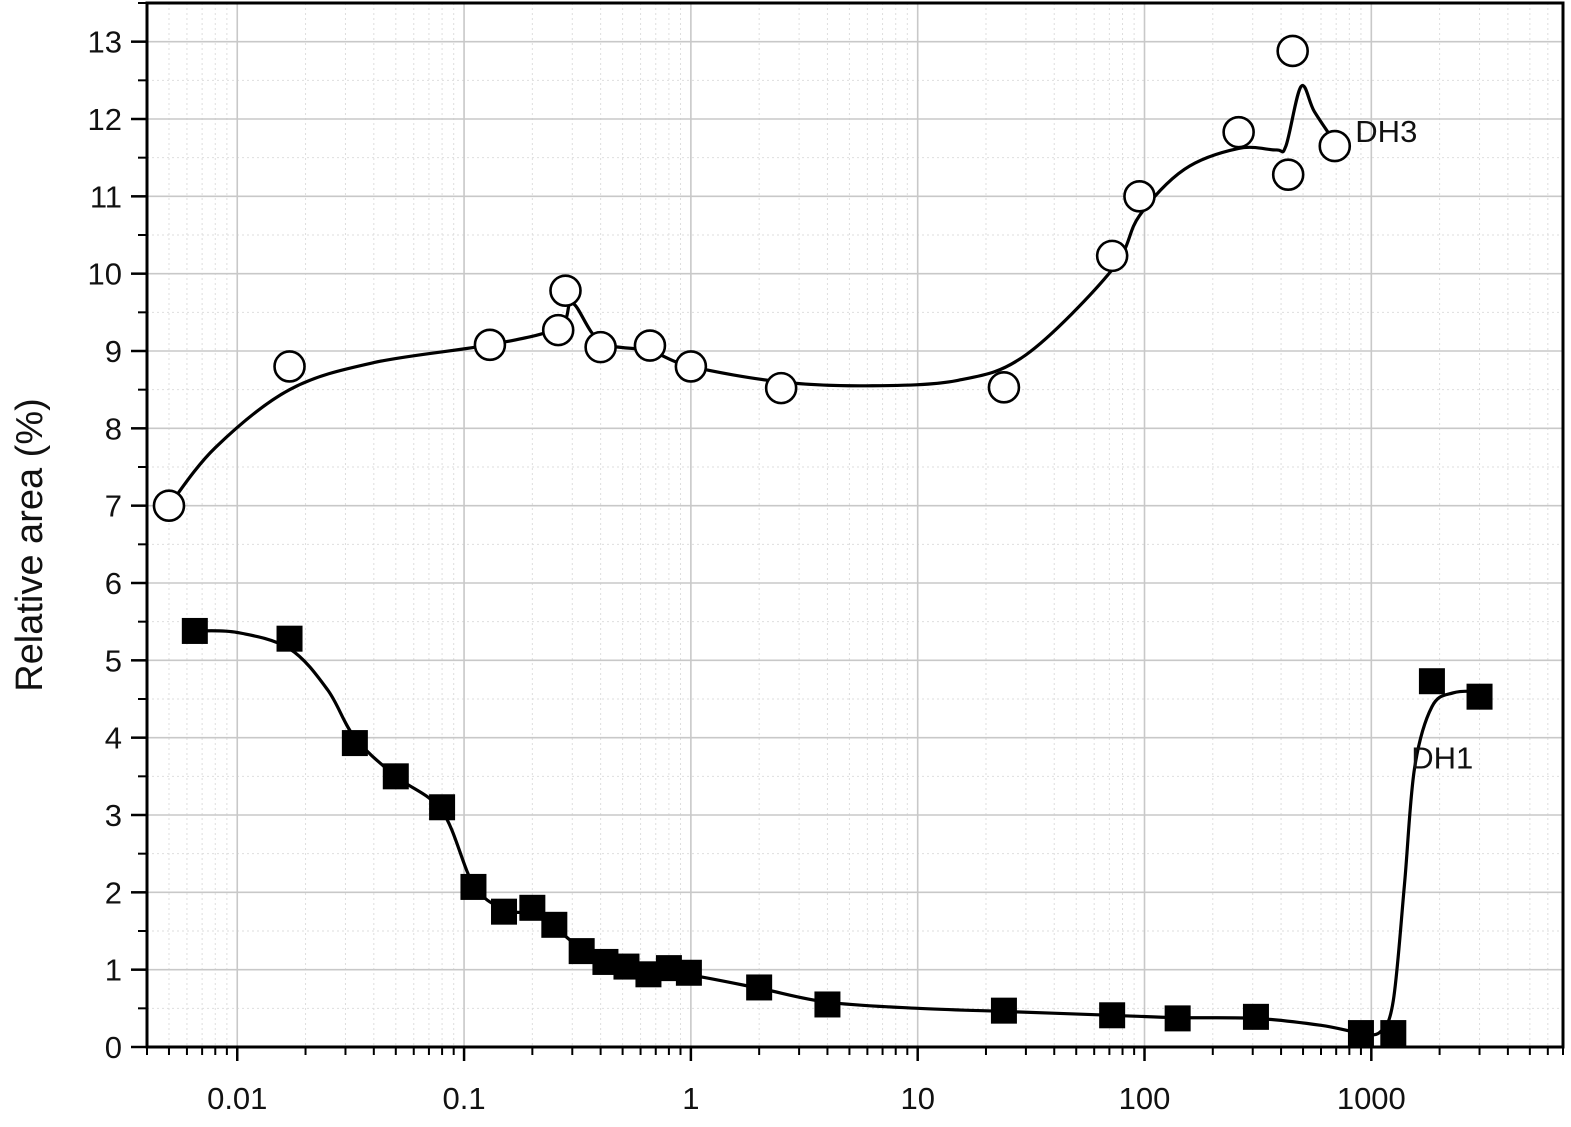  What do you see at coordinates (1386, 131) in the screenshot?
I see `series-label-dh3: DH3` at bounding box center [1386, 131].